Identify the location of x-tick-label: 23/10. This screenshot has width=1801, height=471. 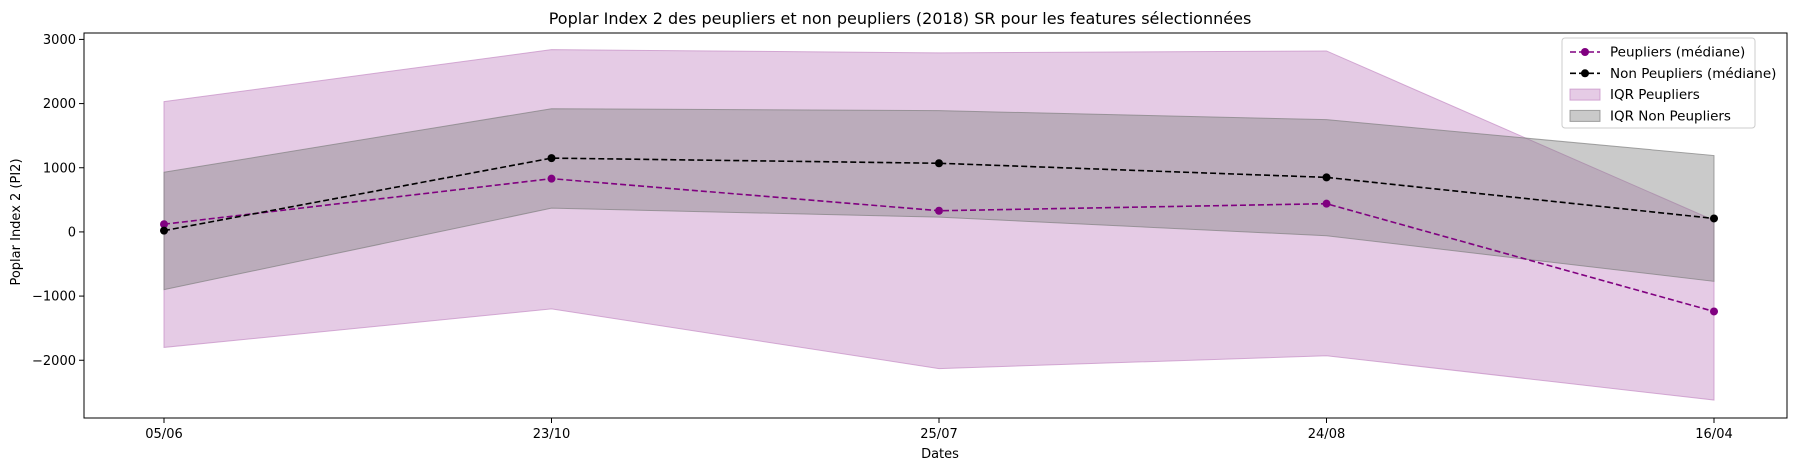
(551, 434).